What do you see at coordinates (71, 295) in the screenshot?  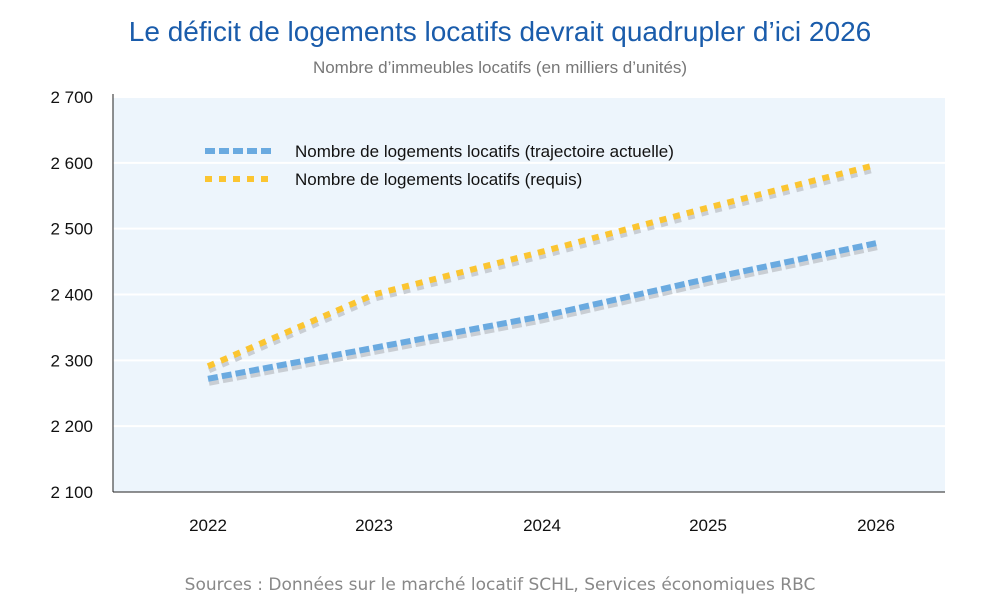 I see `y-tick-label: 2 400` at bounding box center [71, 295].